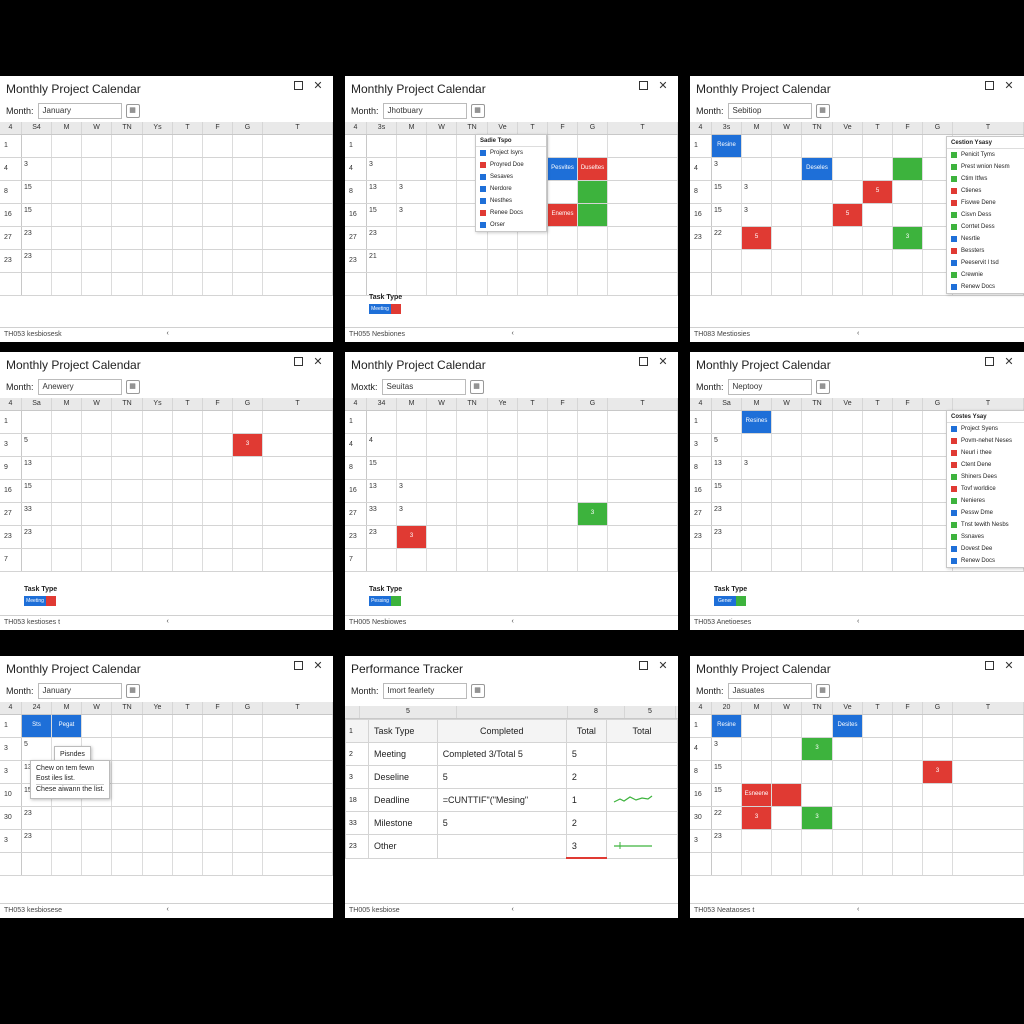 This screenshot has width=1024, height=1024. I want to click on legend-item: Neurl i thee, so click(985, 453).